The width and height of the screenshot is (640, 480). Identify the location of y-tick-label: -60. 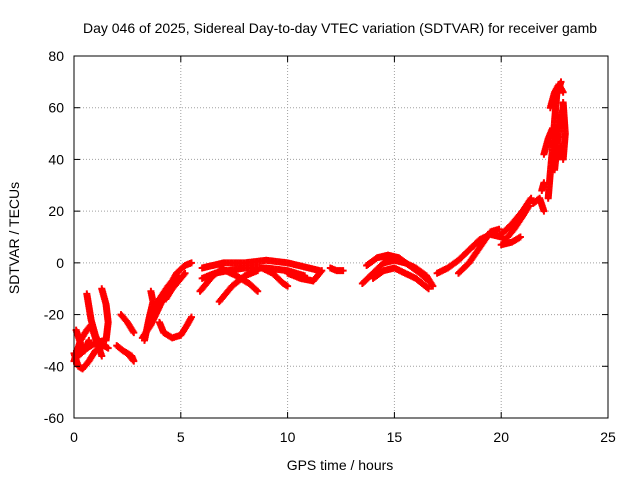
(54, 418).